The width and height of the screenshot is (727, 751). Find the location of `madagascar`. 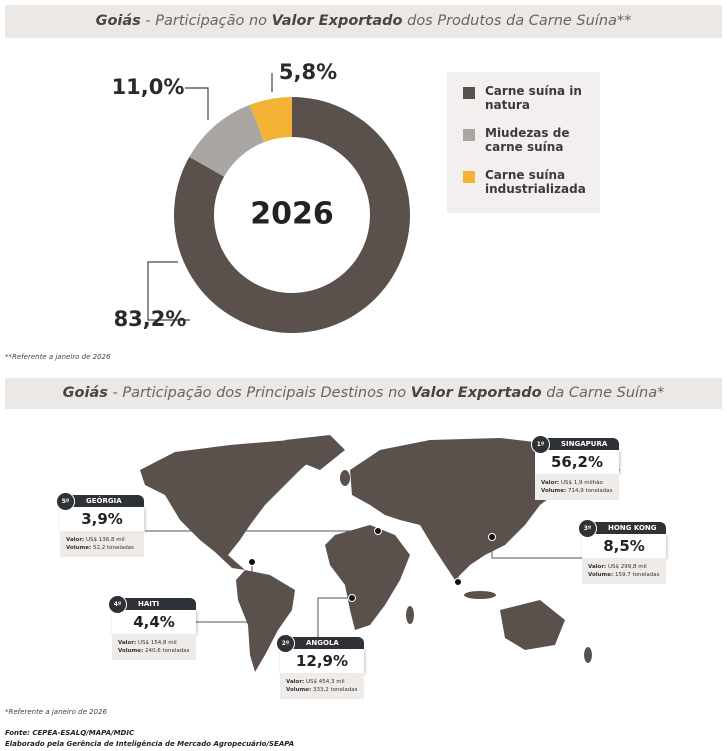

madagascar is located at coordinates (410, 615).